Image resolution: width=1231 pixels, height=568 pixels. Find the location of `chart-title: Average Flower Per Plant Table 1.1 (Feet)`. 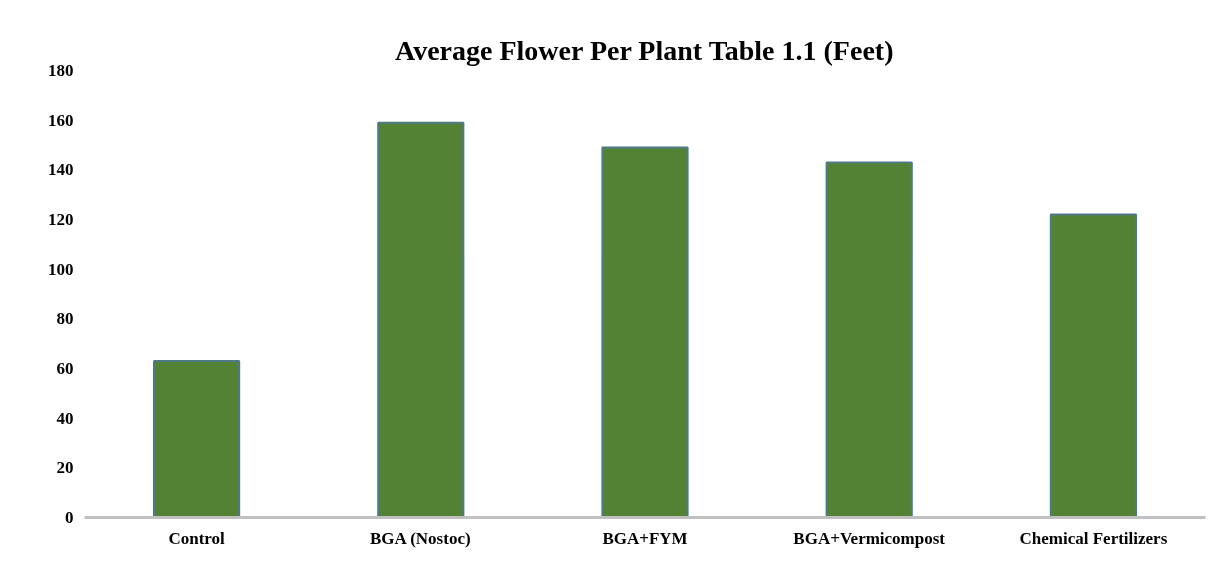

chart-title: Average Flower Per Plant Table 1.1 (Feet) is located at coordinates (644, 50).